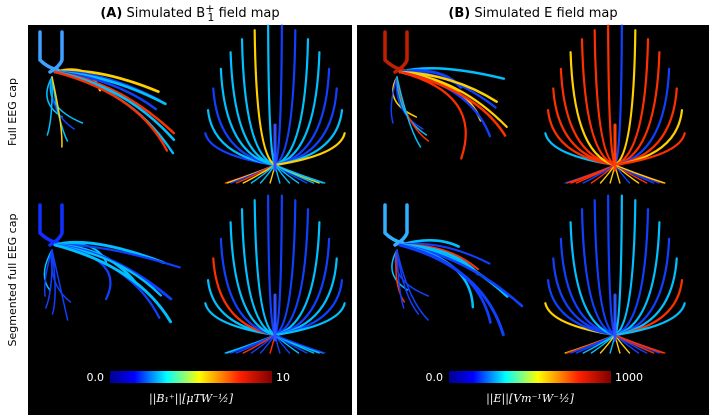 The width and height of the screenshot is (709, 419). I want to click on panel-a-title: (A) Simulated B+ 1 field map, so click(189, 13).